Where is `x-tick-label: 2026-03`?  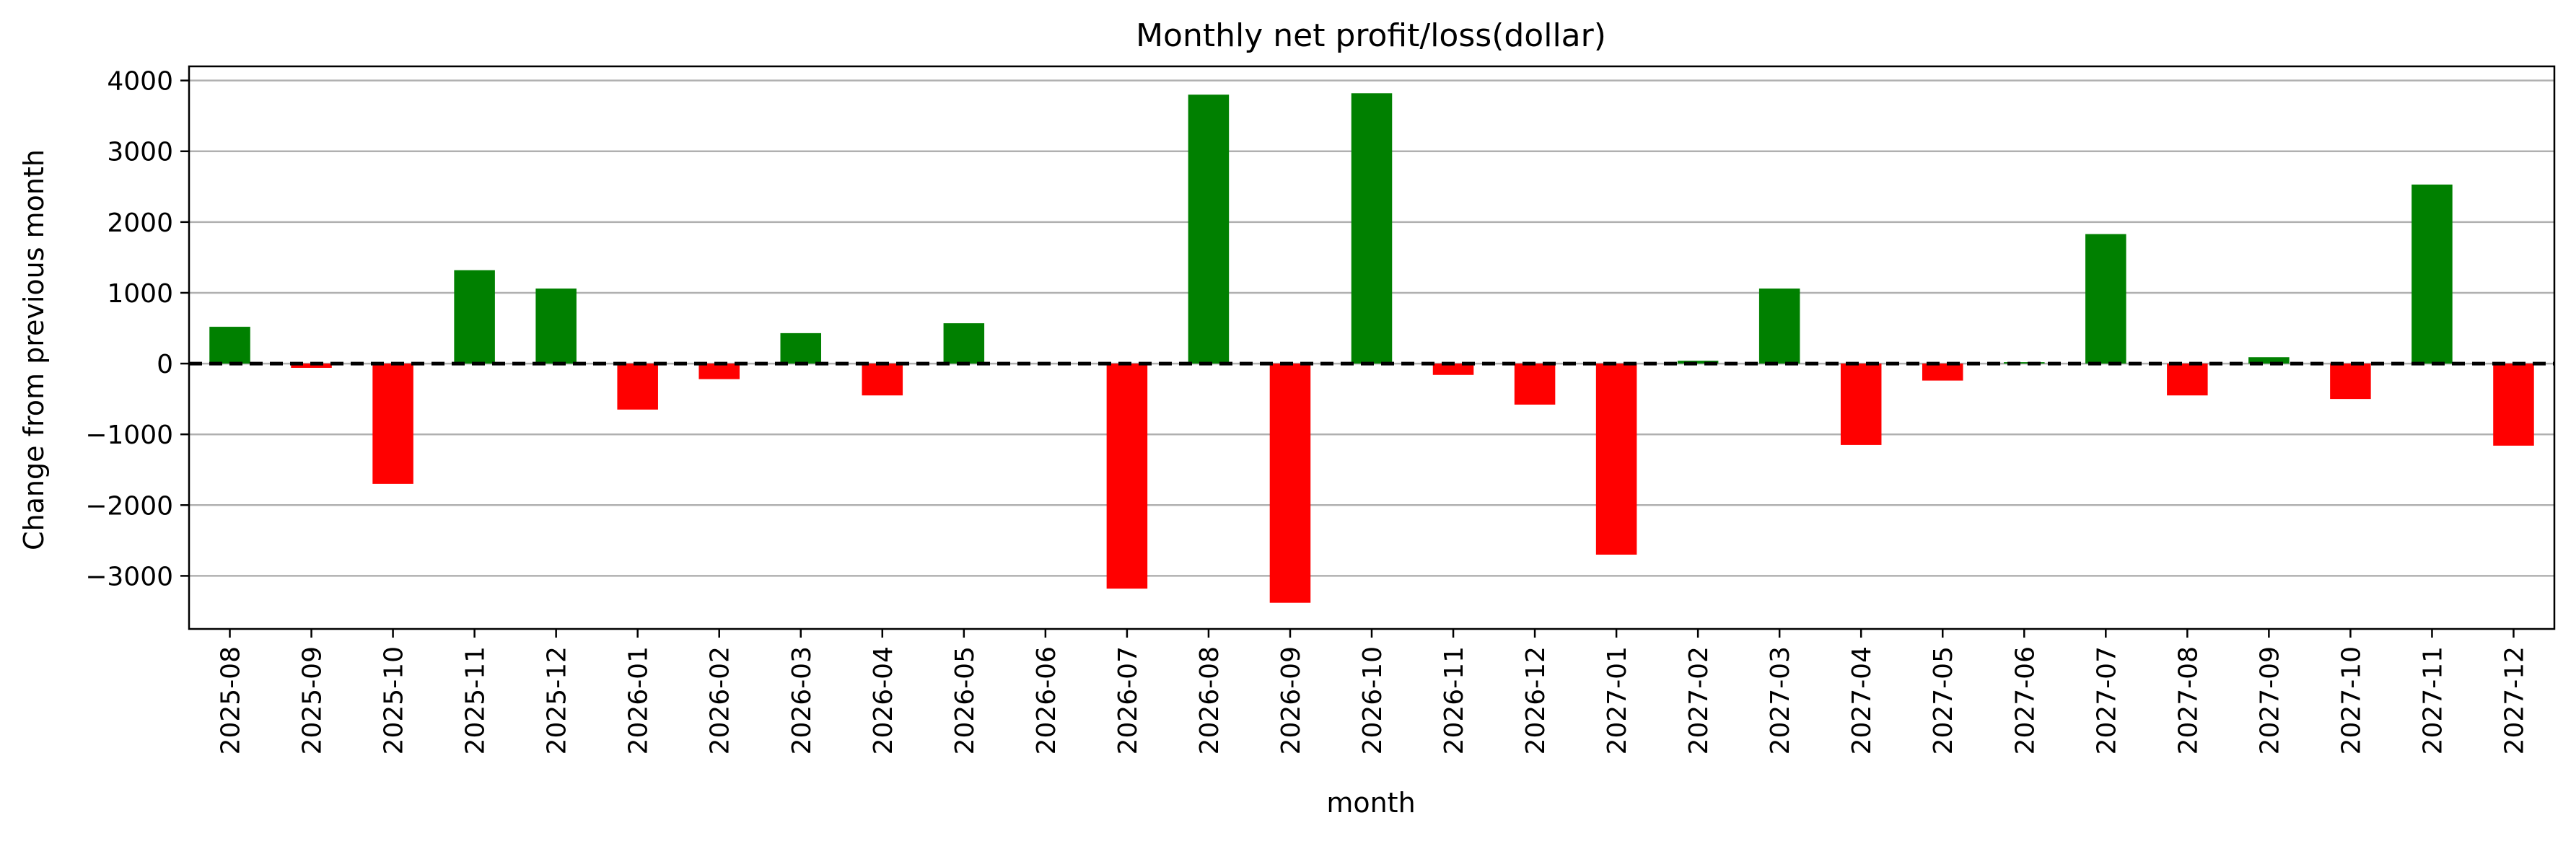
x-tick-label: 2026-03 is located at coordinates (802, 700).